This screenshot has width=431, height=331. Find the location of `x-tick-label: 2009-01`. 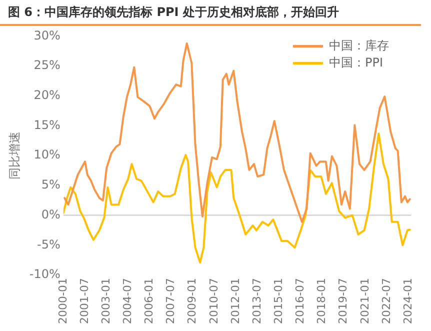

x-tick-label: 2009-01 is located at coordinates (192, 301).